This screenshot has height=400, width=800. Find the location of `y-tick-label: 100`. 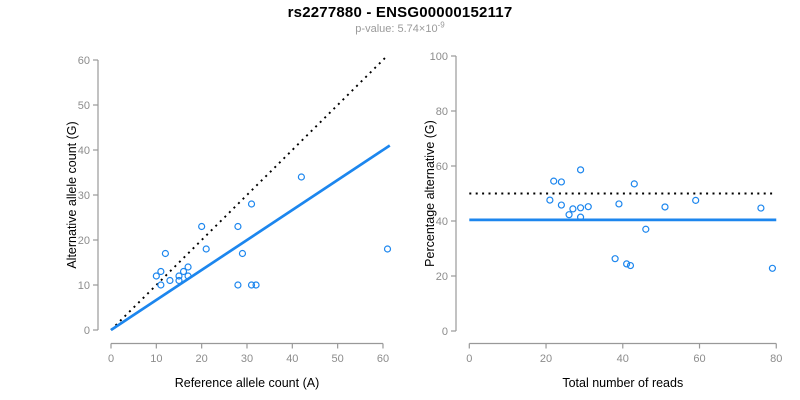

y-tick-label: 100 is located at coordinates (439, 57).